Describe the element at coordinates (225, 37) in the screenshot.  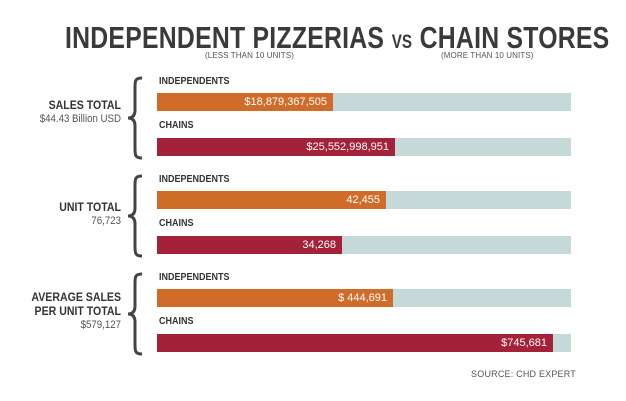
I see `title-left: INDEPENDENT PIZZERIAS` at that location.